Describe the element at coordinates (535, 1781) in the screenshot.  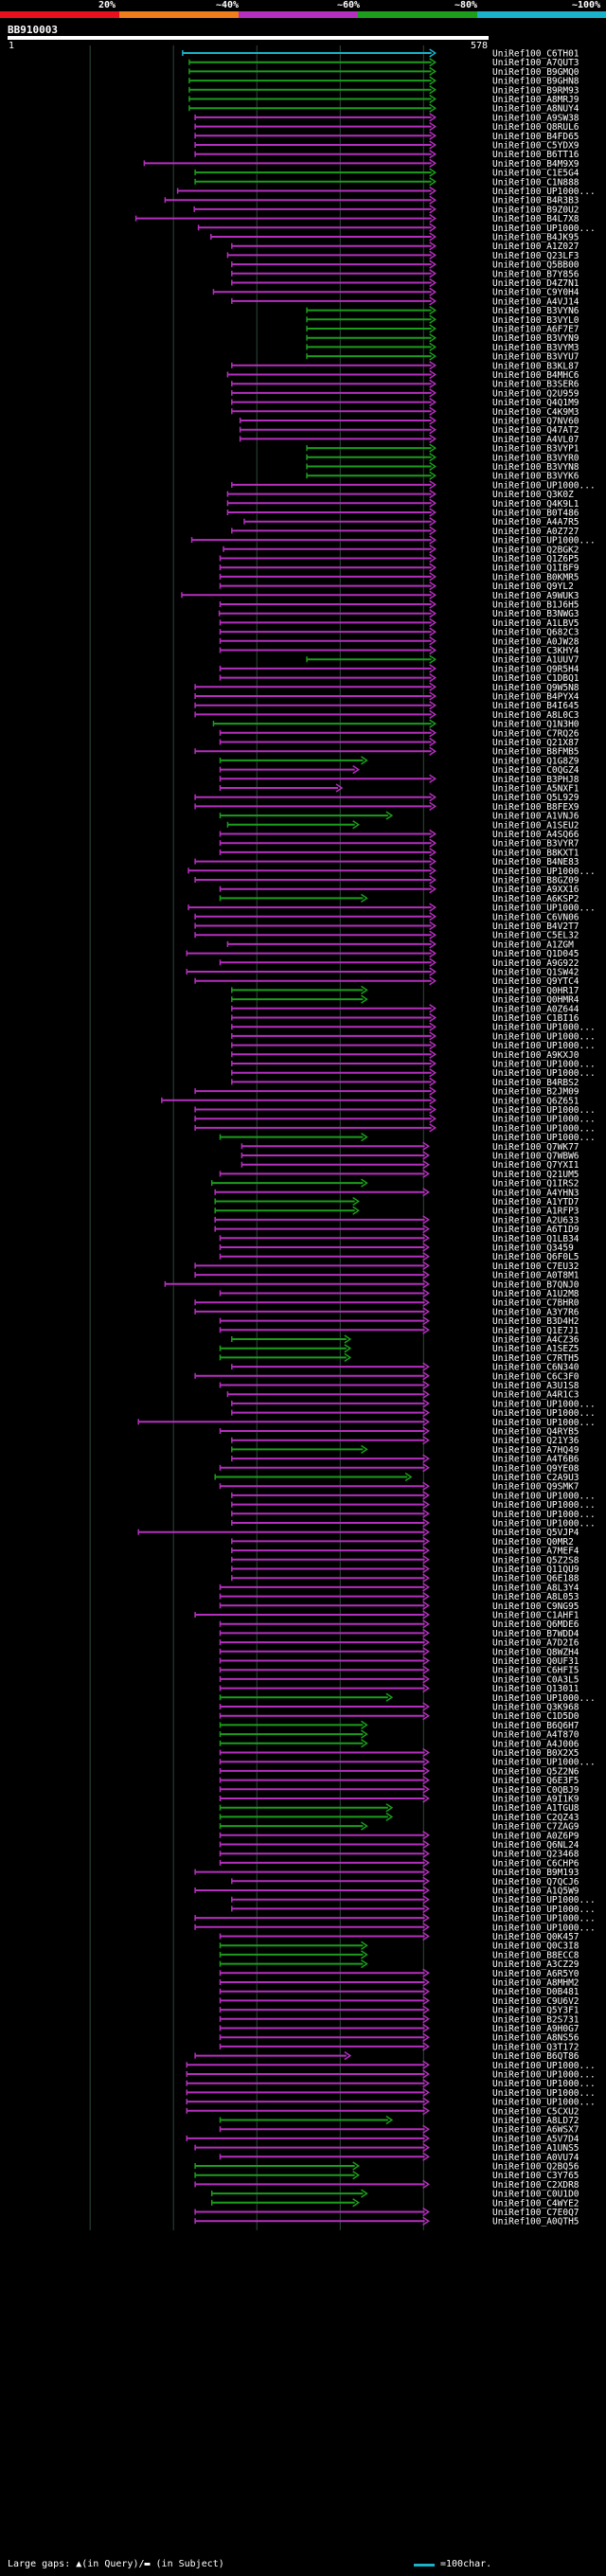
I see `hit-label: UniRef100_Q6E3F5` at that location.